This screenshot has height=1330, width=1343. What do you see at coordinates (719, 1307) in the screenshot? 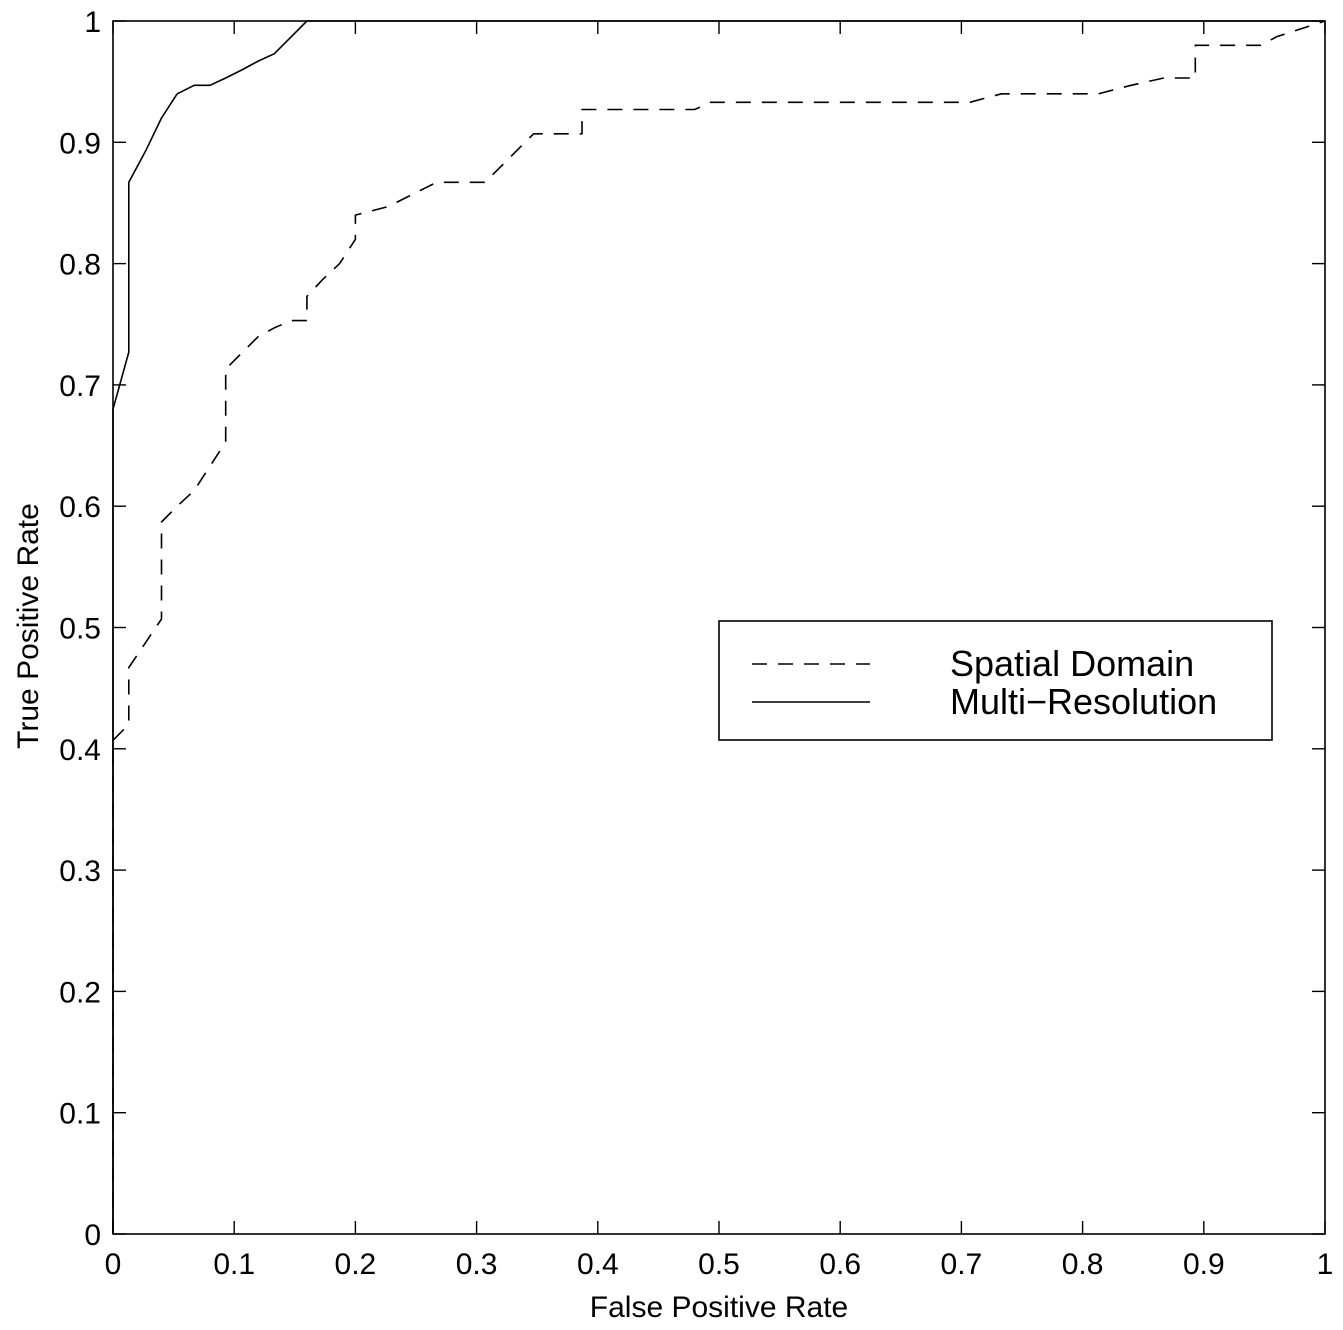
I see `x-axis-label: False Positive Rate` at bounding box center [719, 1307].